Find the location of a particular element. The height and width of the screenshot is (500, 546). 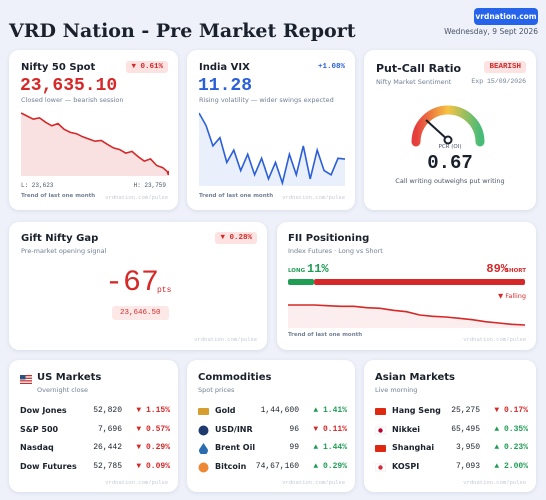

nifty-value: 23,635.10 is located at coordinates (69, 86).